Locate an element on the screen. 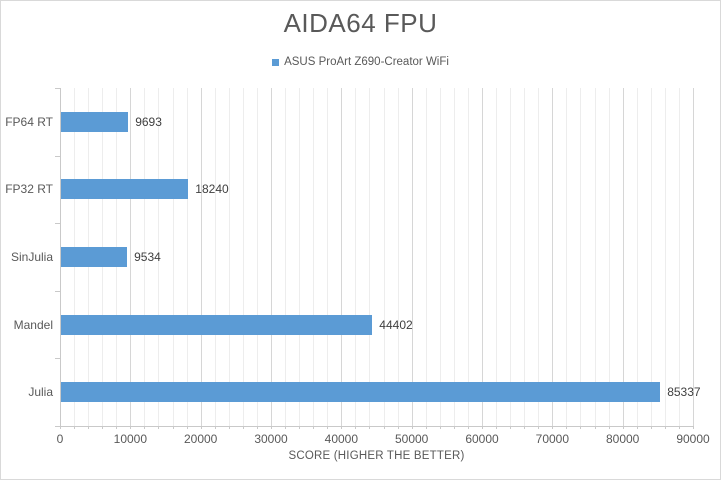 Image resolution: width=721 pixels, height=480 pixels. category-label: FP32 RT is located at coordinates (29, 189).